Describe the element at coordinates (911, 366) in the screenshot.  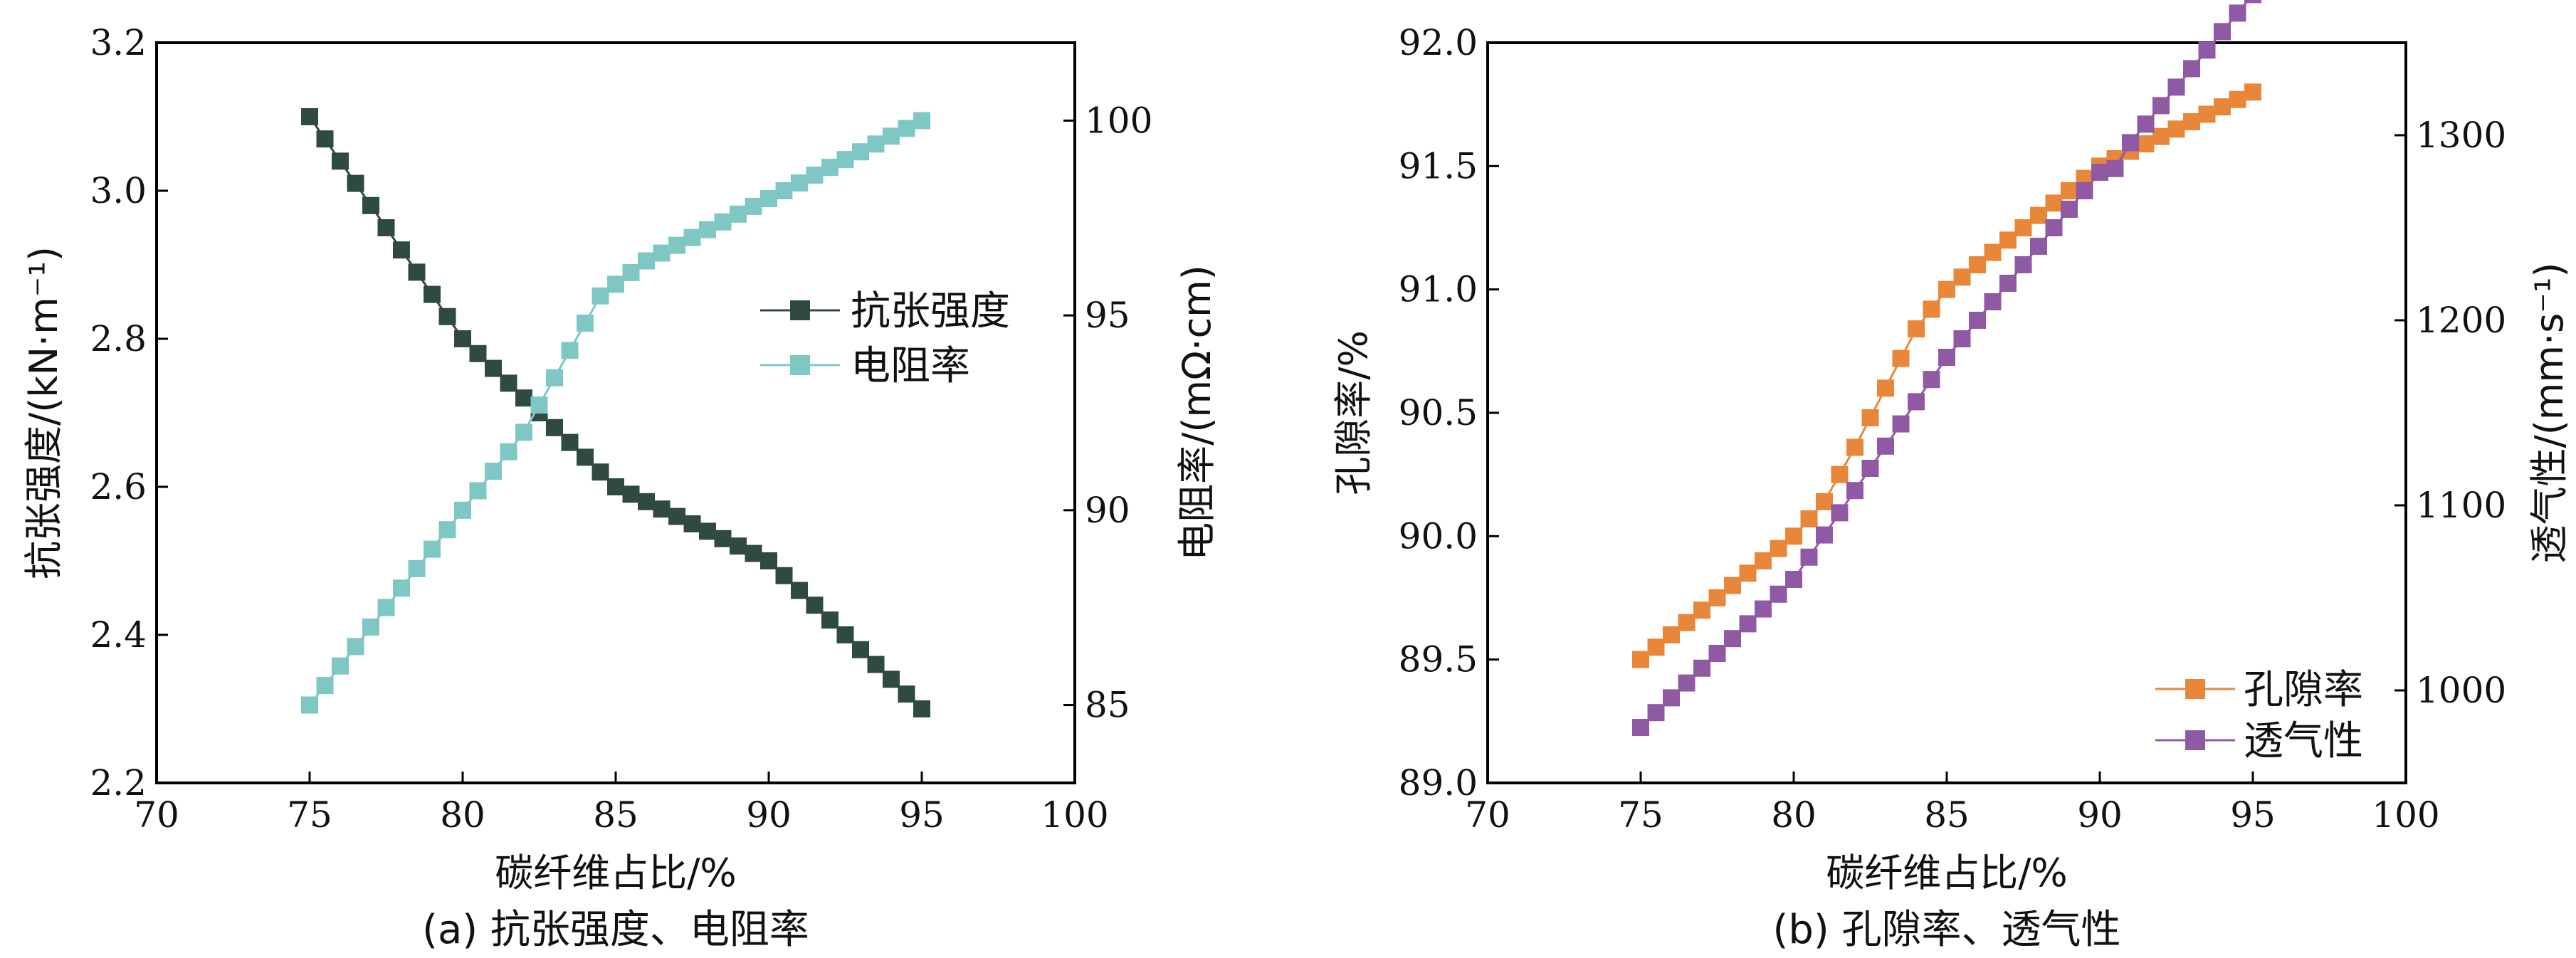
I see `panel-a-legend-label-resistivity: 电阻率` at that location.